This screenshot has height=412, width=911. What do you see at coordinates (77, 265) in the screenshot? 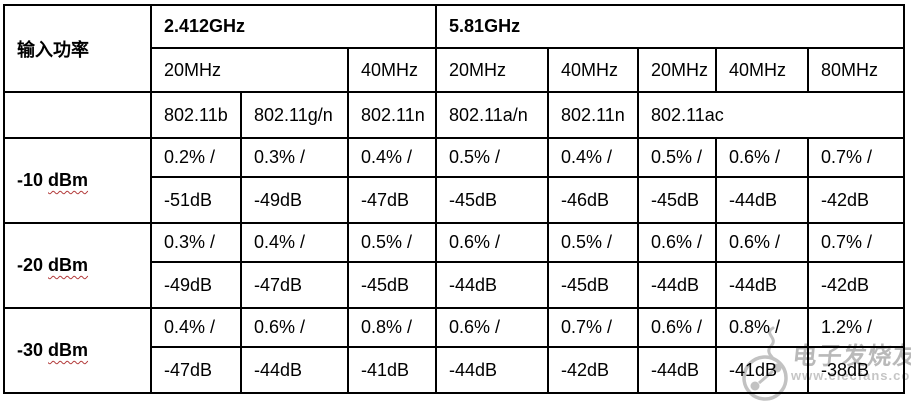
I see `power-row-label: -20 dBm` at bounding box center [77, 265].